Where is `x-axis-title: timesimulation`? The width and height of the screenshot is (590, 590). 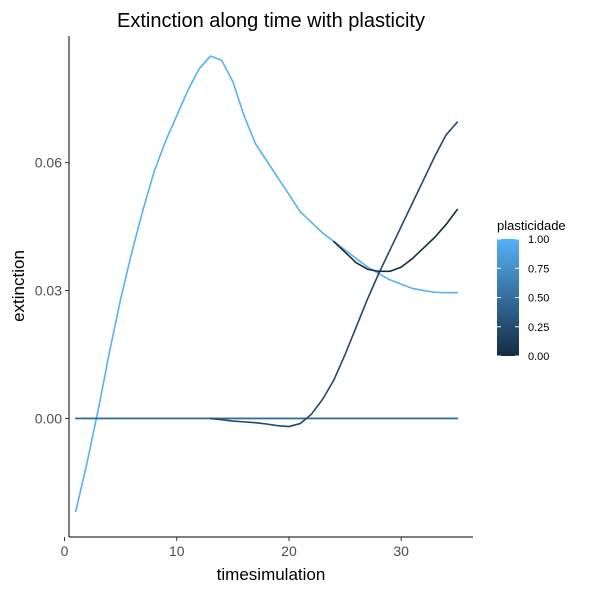
x-axis-title: timesimulation is located at coordinates (271, 574).